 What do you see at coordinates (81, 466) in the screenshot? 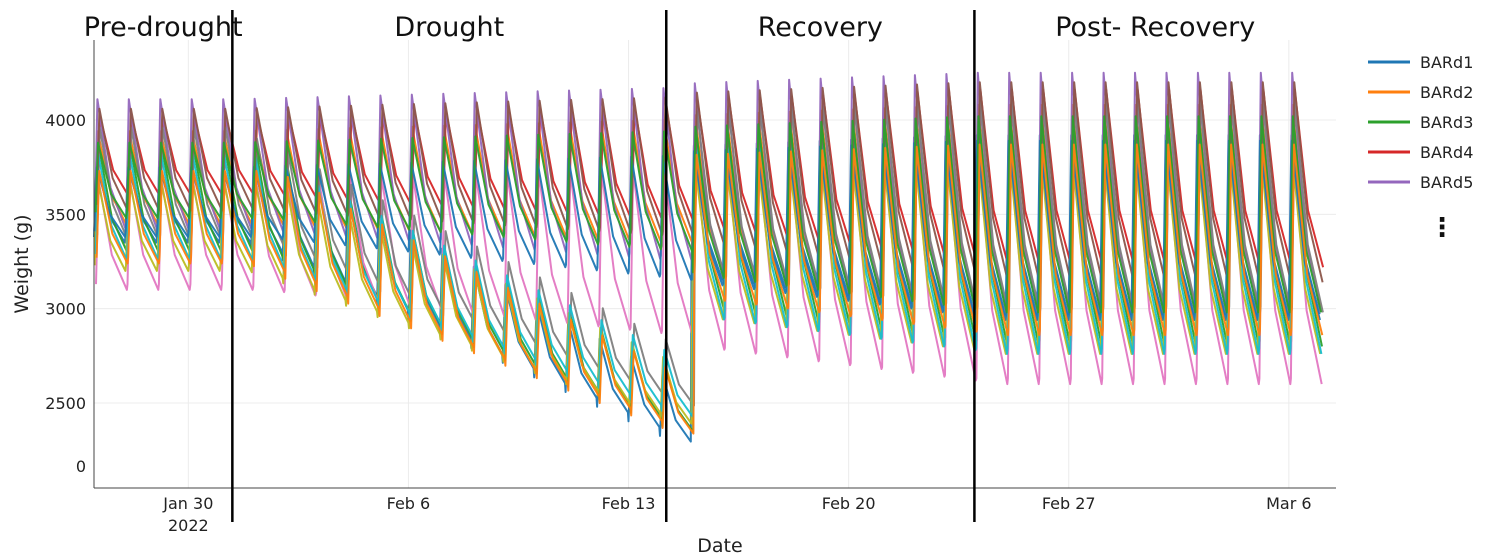
I see `y-tick-label: 0` at bounding box center [81, 466].